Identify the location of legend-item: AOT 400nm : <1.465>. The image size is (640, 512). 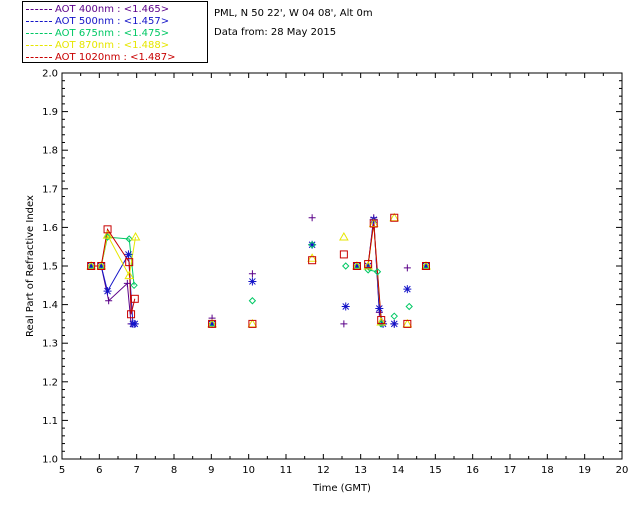
(97, 10).